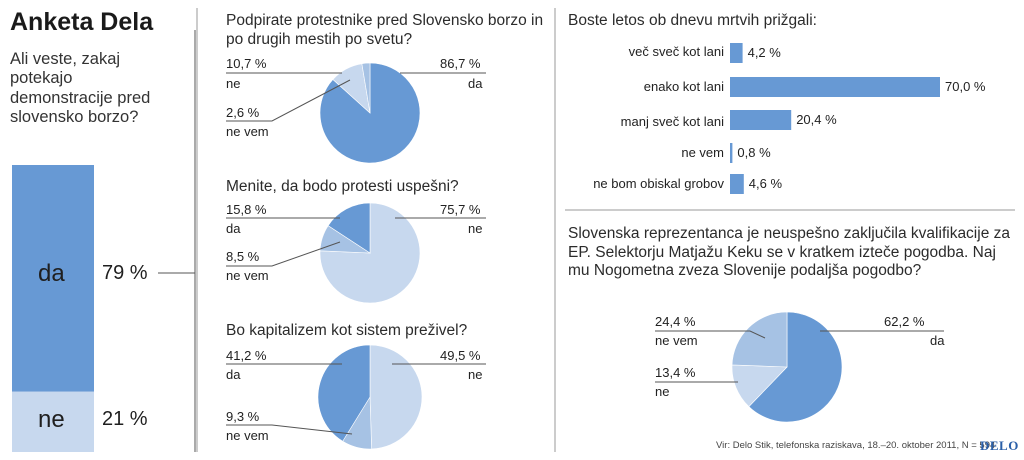  Describe the element at coordinates (676, 340) in the screenshot. I see `pie4-label-nevem: ne vem` at that location.